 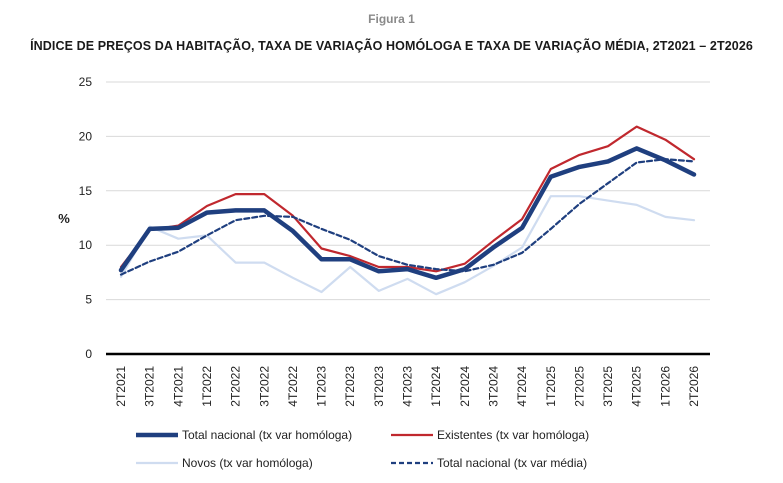 What do you see at coordinates (88, 354) in the screenshot?
I see `y-tick-label: 0` at bounding box center [88, 354].